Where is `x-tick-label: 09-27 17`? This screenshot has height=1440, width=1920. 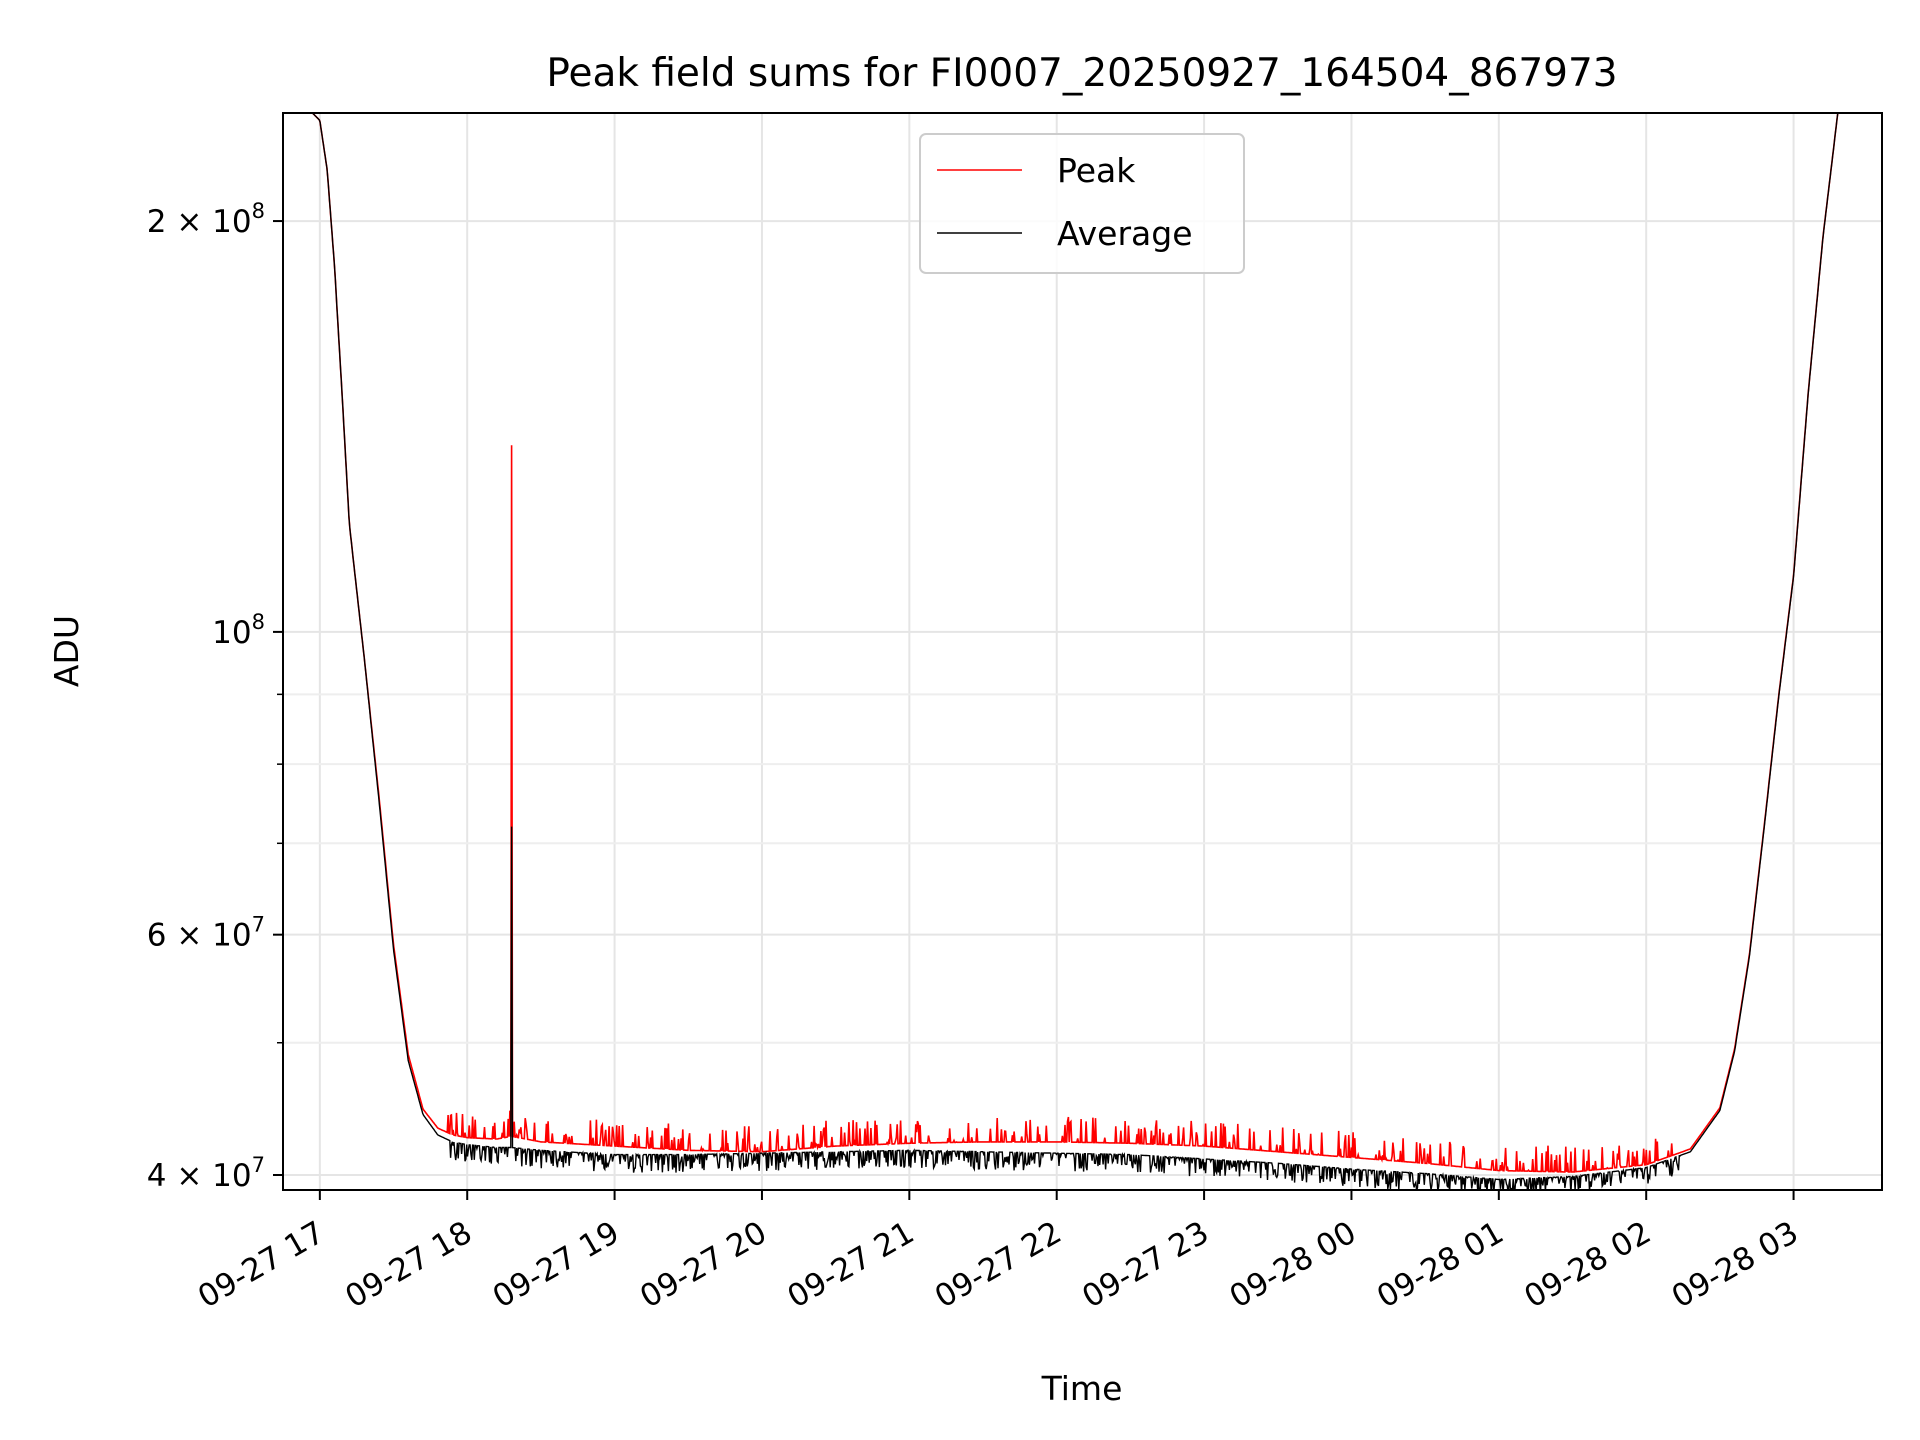
x-tick-label: 09-27 17 is located at coordinates (261, 1265).